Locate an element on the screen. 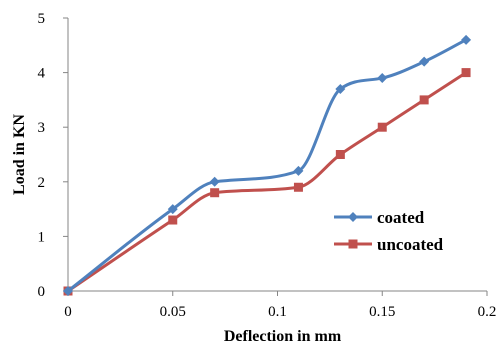  y-tick-label: 1 is located at coordinates (42, 237).